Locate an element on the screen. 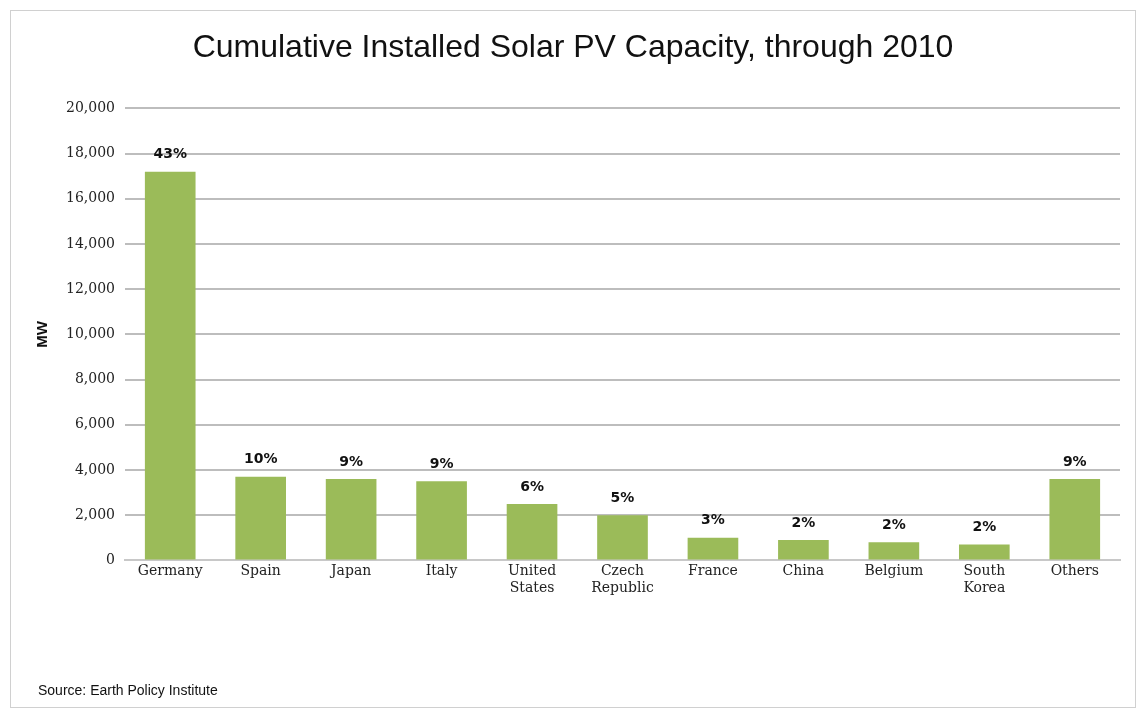  x-tick-label: South Korea is located at coordinates (984, 579).